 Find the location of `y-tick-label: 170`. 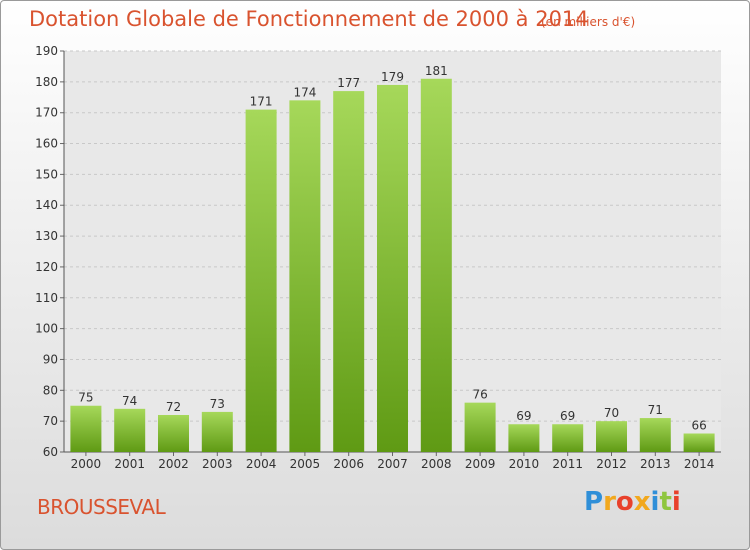

y-tick-label: 170 is located at coordinates (46, 113).